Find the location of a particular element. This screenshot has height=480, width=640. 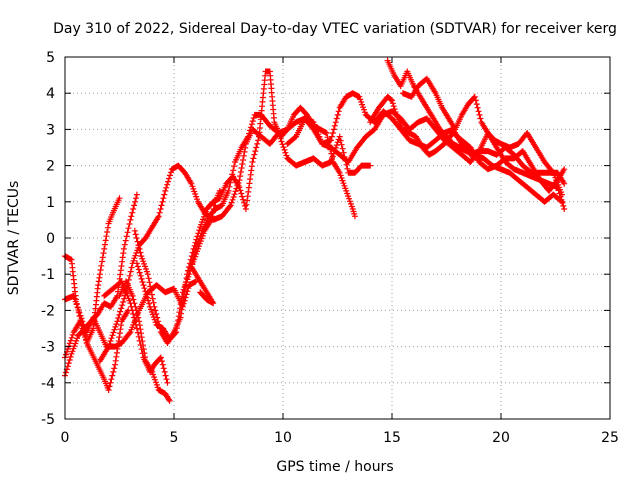

y-axis-label: SDTVAR / TECUs is located at coordinates (14, 238).